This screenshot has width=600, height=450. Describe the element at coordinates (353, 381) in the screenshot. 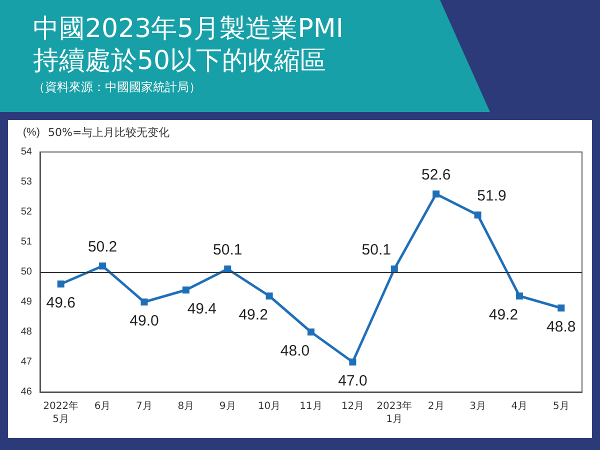

I see `data-label: 47.0` at that location.